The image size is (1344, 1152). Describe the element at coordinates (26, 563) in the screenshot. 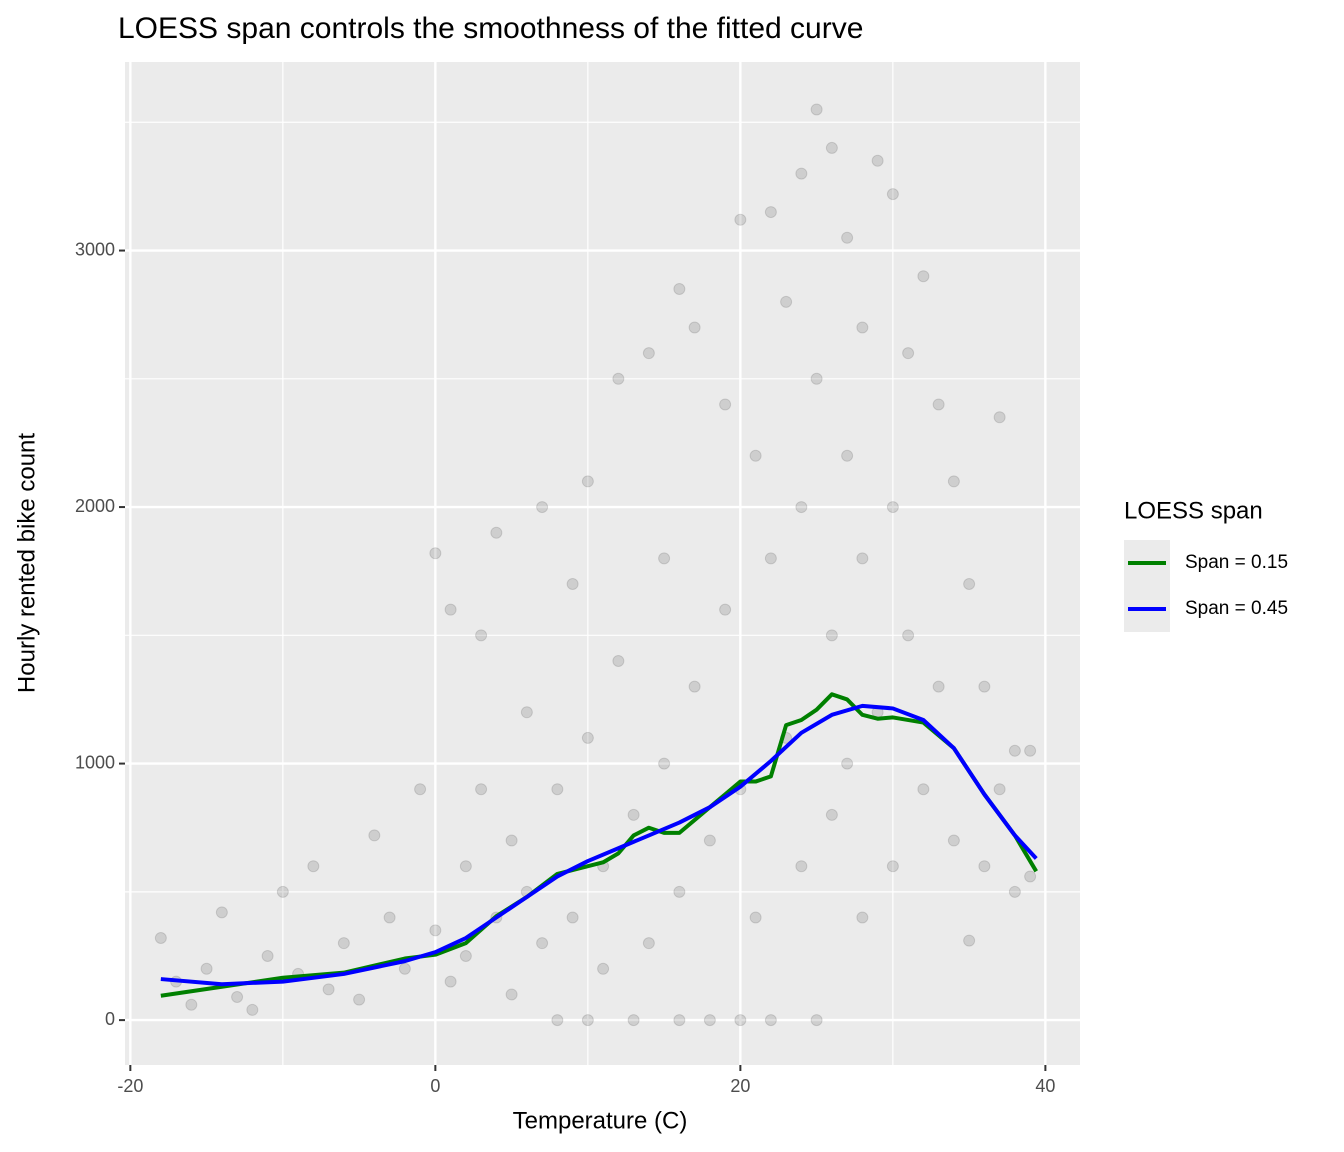

I see `y-axis-label: Hourly rented bike count` at that location.